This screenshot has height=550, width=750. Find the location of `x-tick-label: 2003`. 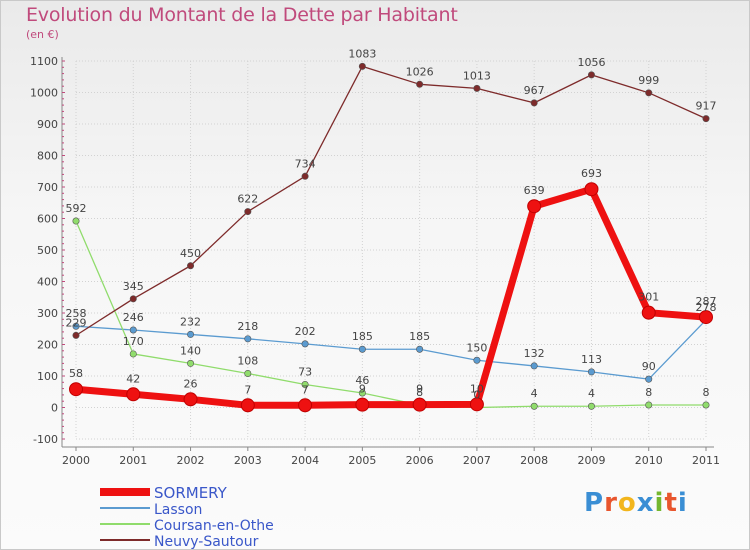

x-tick-label: 2003 is located at coordinates (248, 460).